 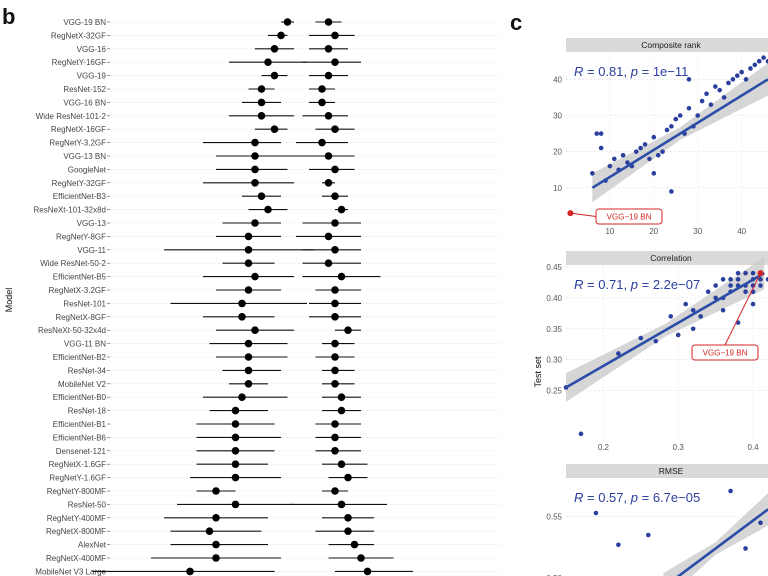 What do you see at coordinates (627, 284) in the screenshot?
I see `stat-symbol: ,` at bounding box center [627, 284].